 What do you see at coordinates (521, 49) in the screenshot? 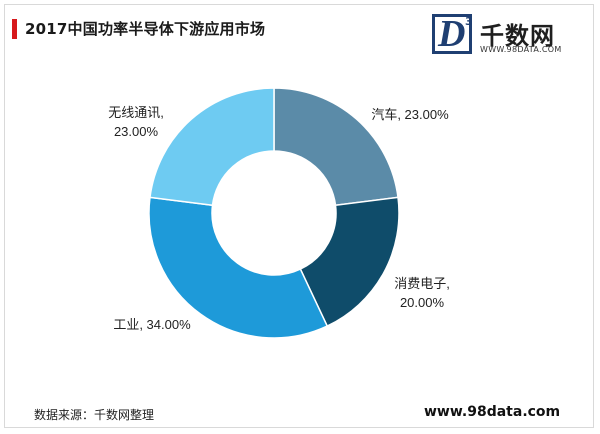
I see `logo-url: WWW.98DATA.COM` at bounding box center [521, 49].